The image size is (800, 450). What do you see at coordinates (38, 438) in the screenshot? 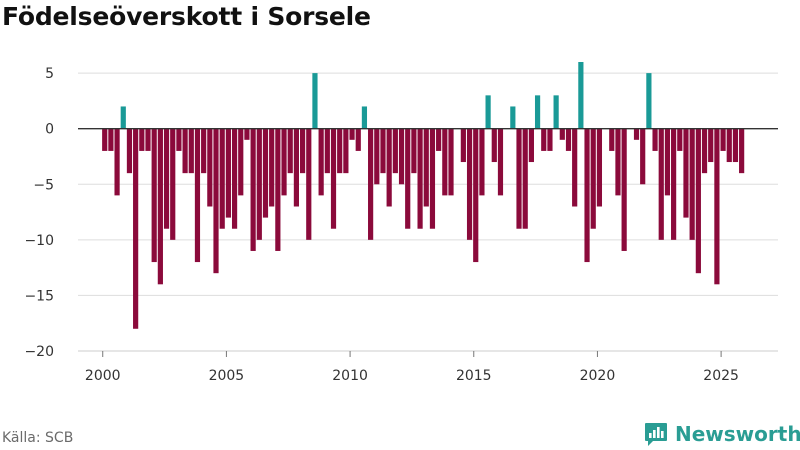
I see `source-note: Källa: SCB` at bounding box center [38, 438].